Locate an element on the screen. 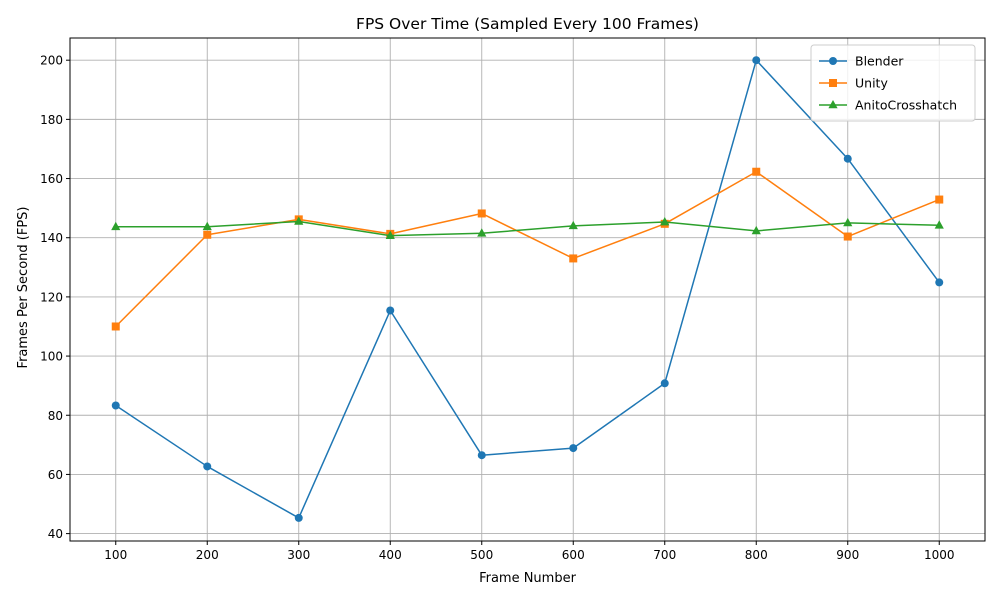  y-tick-label: 200 is located at coordinates (51, 61).